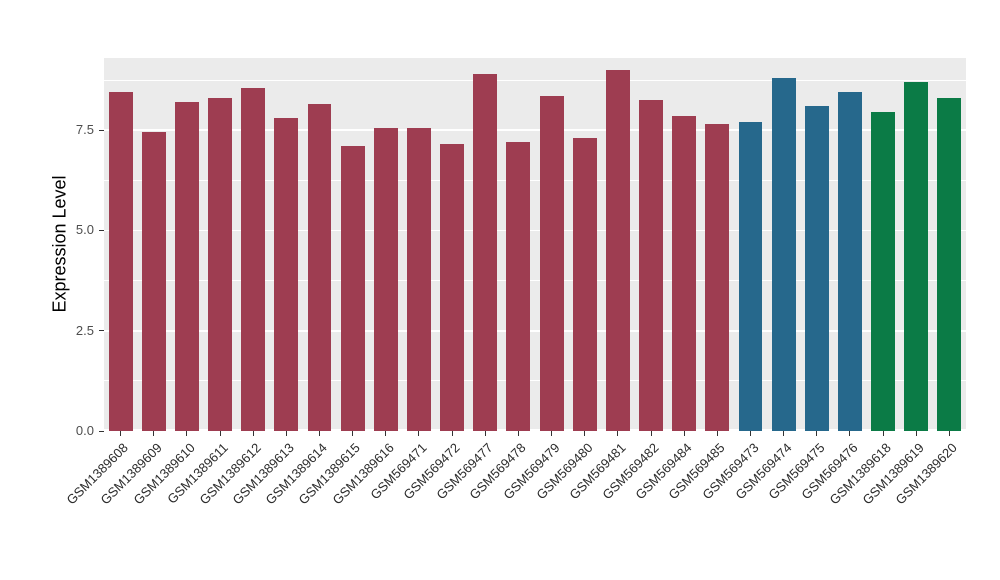 Image resolution: width=1000 pixels, height=580 pixels. I want to click on y-tick-label: 0.0, so click(84, 430).